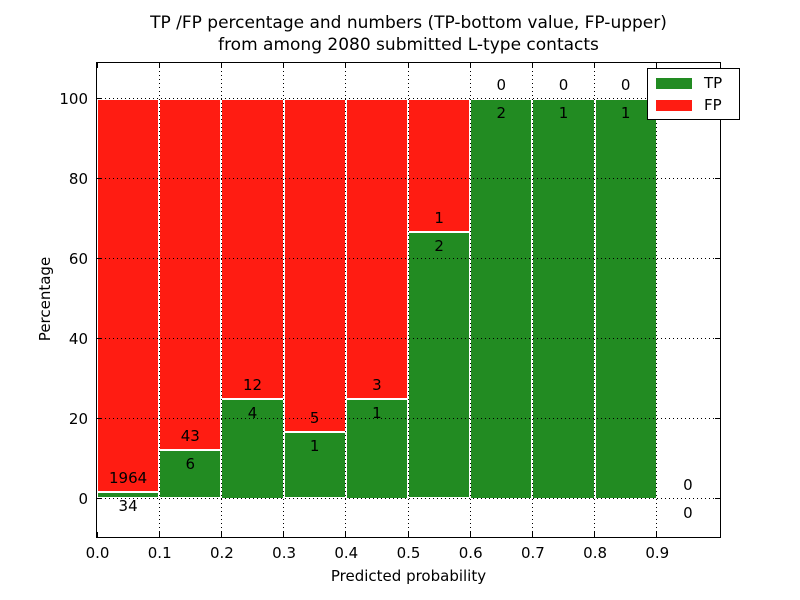 This screenshot has height=600, width=800. I want to click on tp-count-label: 0, so click(688, 512).